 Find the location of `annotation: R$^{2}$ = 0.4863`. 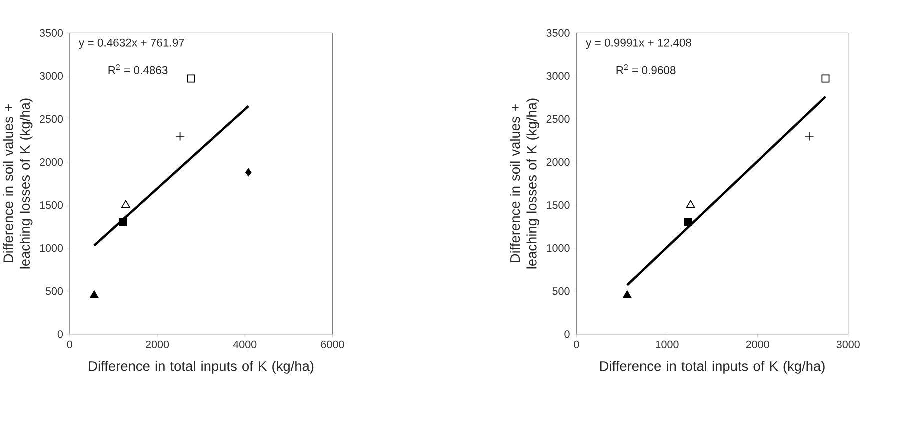

annotation: R$^{2}$ = 0.4863 is located at coordinates (138, 69).